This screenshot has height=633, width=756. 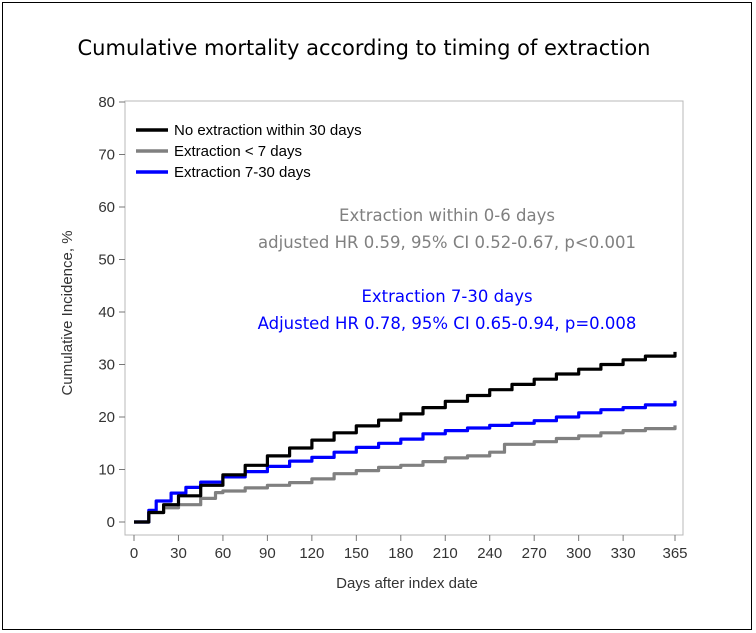 I want to click on y-tick-label: 0, so click(x=111, y=522).